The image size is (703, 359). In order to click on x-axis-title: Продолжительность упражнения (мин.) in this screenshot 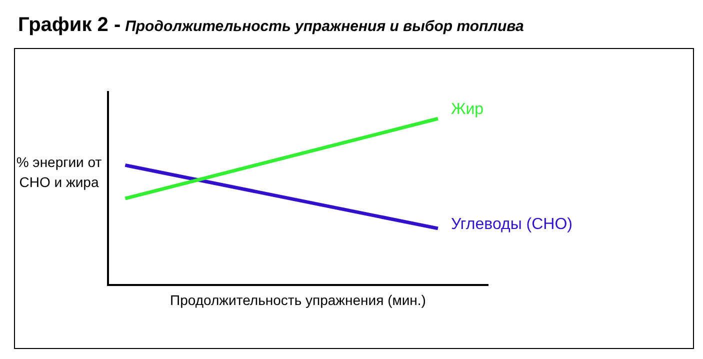, I will do `click(298, 300)`.